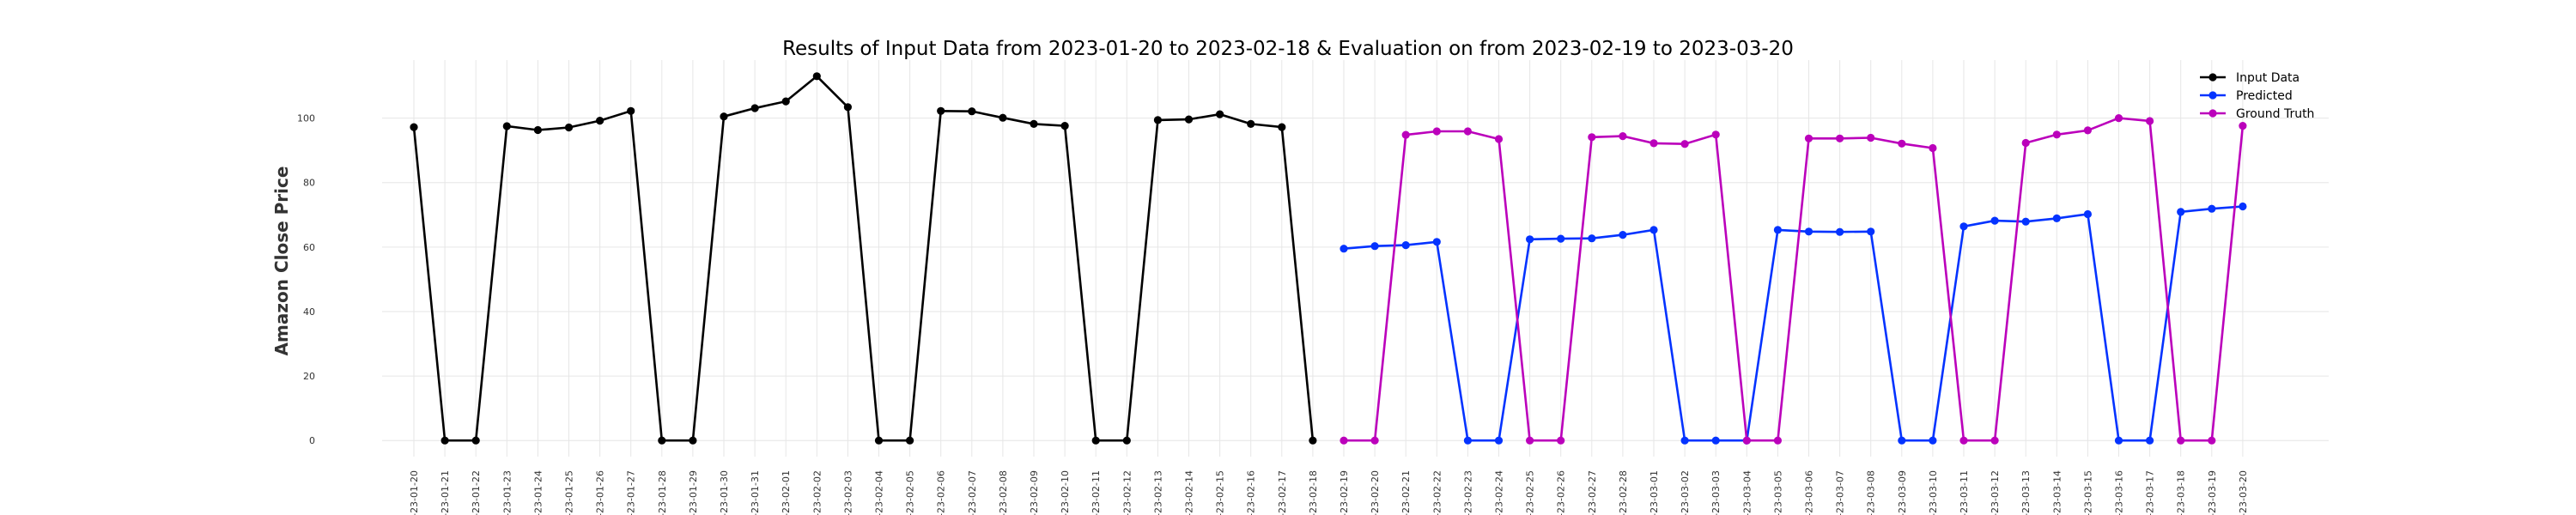  What do you see at coordinates (662, 492) in the screenshot?
I see `x-tick-label: -23-01-28` at bounding box center [662, 492].